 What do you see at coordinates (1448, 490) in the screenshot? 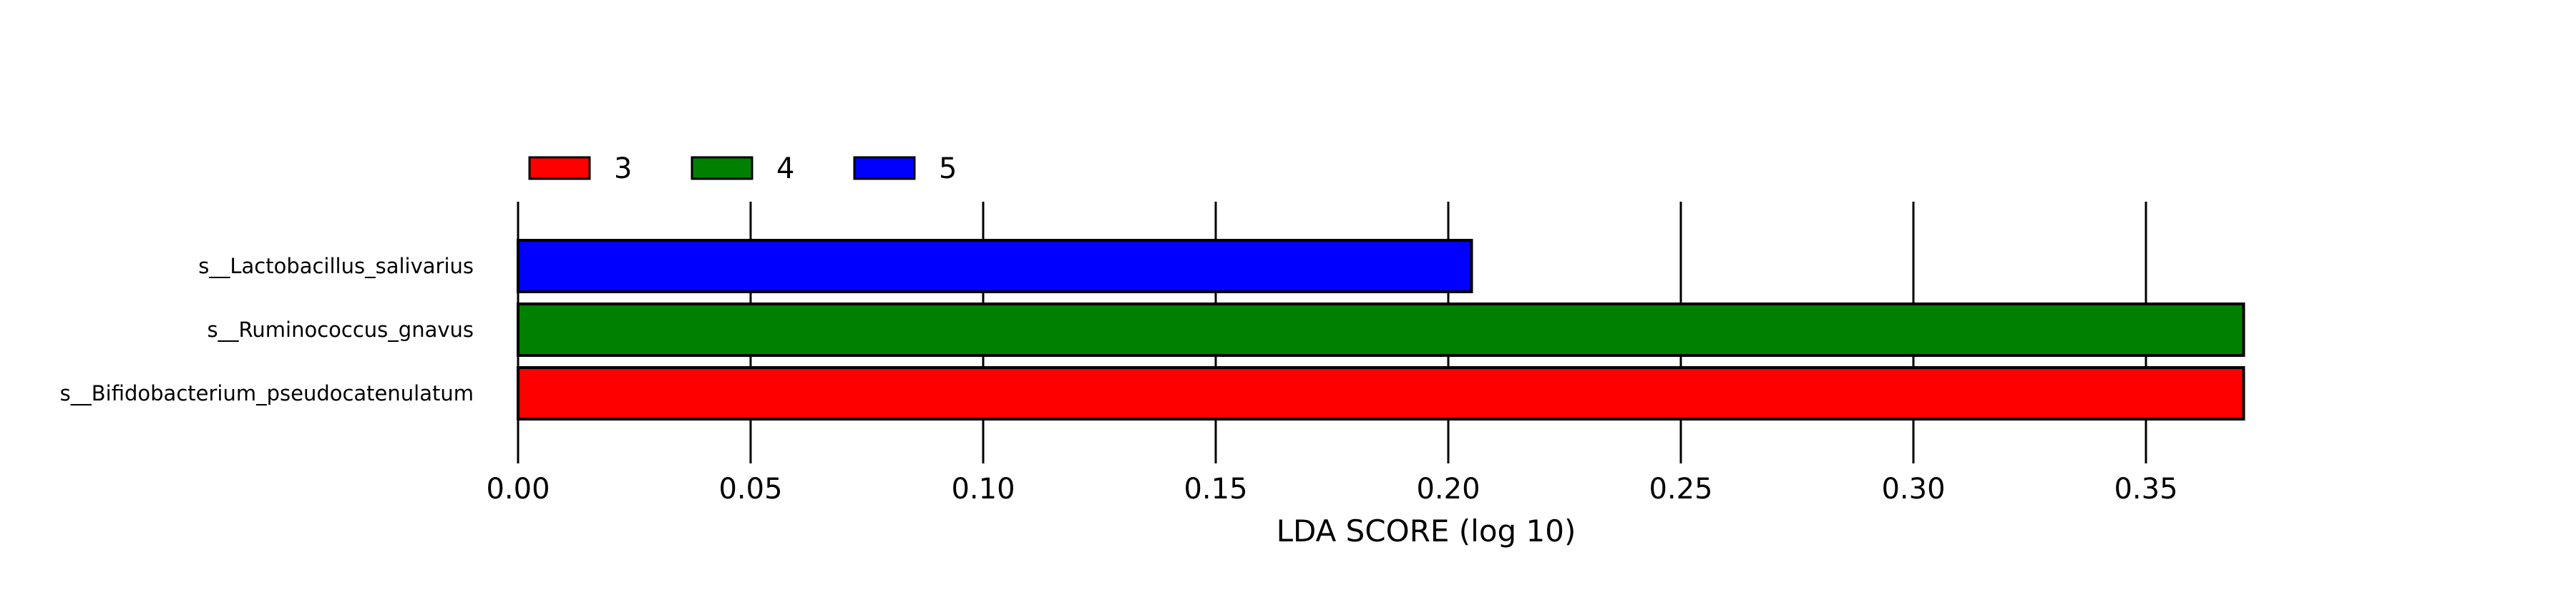
I see `x-tick-label: 0.20` at bounding box center [1448, 490].